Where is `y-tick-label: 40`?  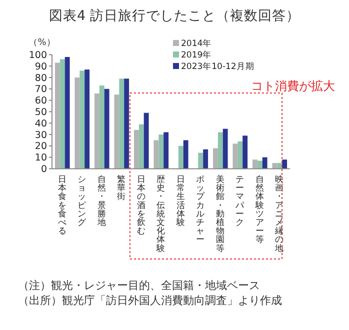 y-tick-label: 40 is located at coordinates (40, 124).